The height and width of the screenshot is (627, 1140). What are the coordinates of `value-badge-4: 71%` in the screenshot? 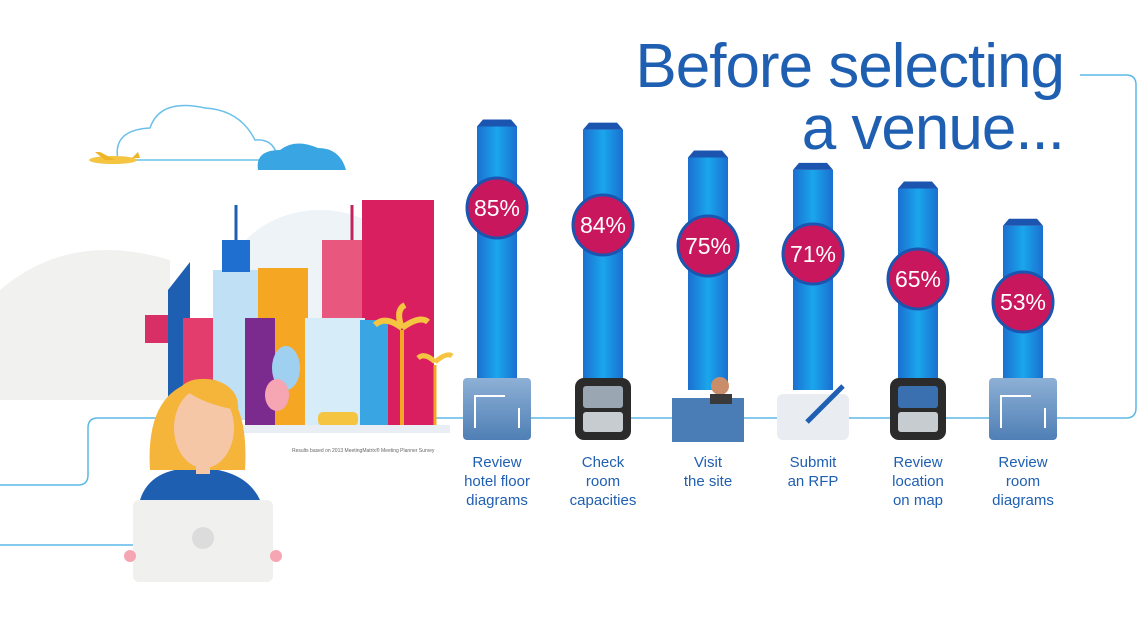 It's located at (813, 254).